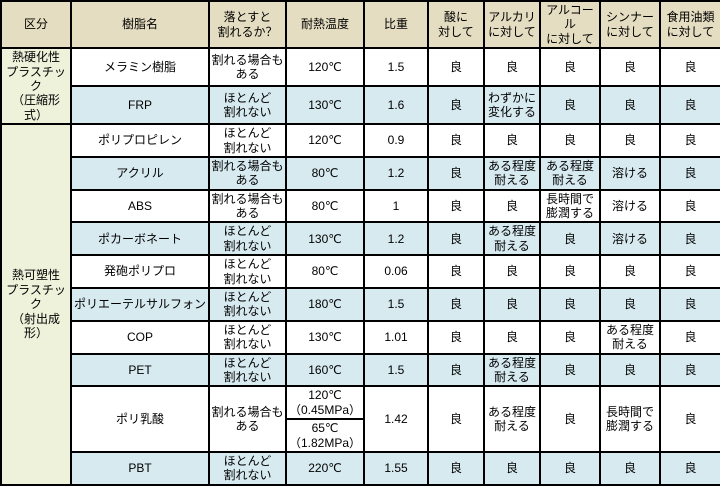  I want to click on header-acid: 酸に 対して, so click(456, 25).